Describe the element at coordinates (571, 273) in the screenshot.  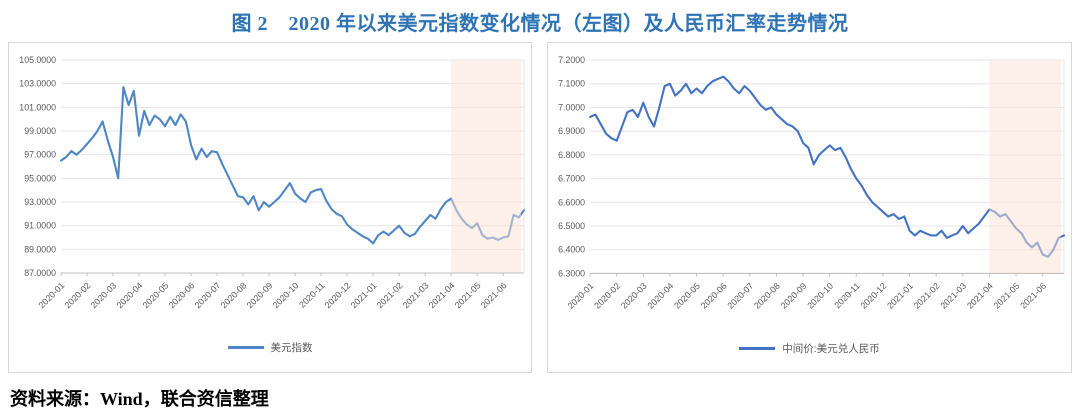
I see `svg-text: 6.3000` at that location.